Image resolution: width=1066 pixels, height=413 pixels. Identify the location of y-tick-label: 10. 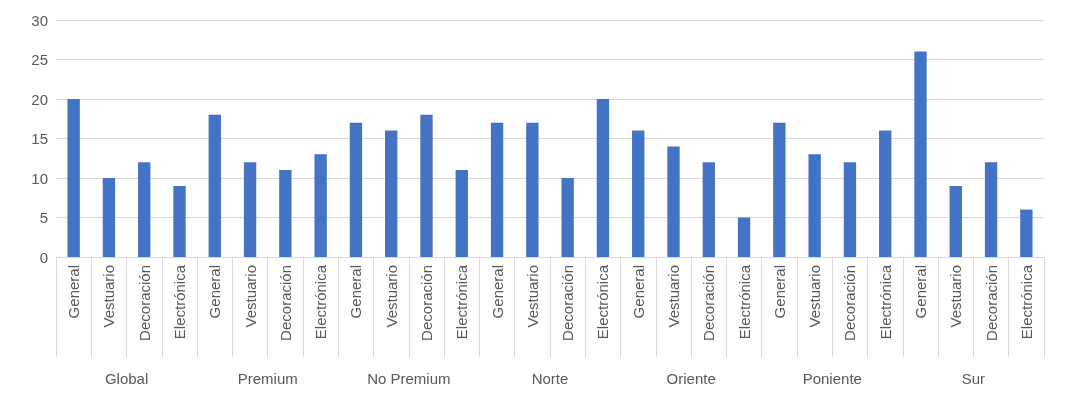
(39, 178).